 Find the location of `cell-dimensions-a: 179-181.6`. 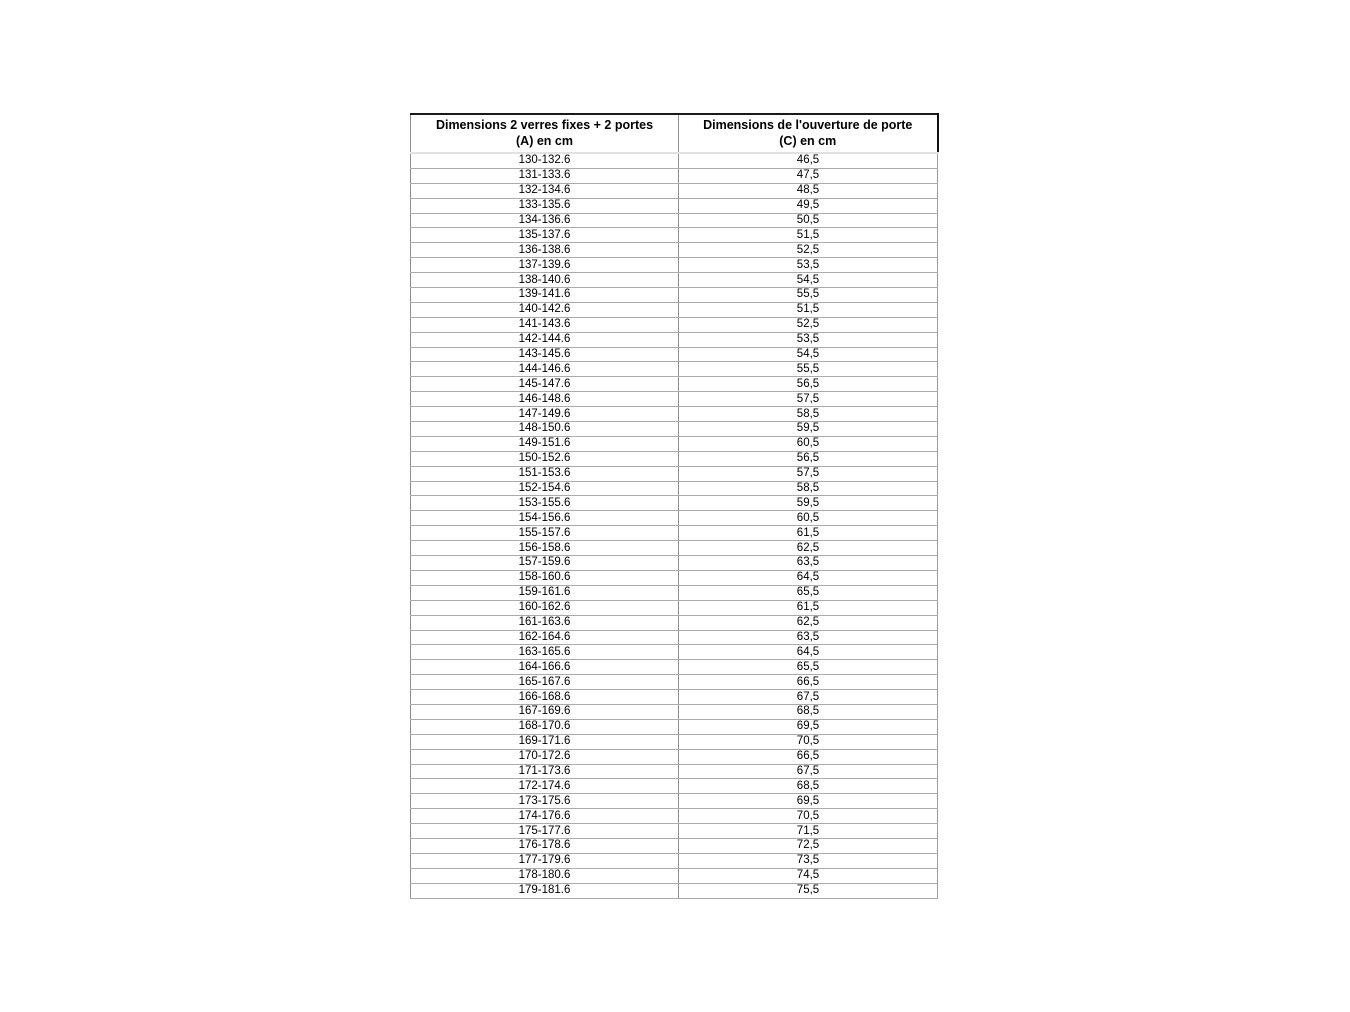

cell-dimensions-a: 179-181.6 is located at coordinates (544, 891).